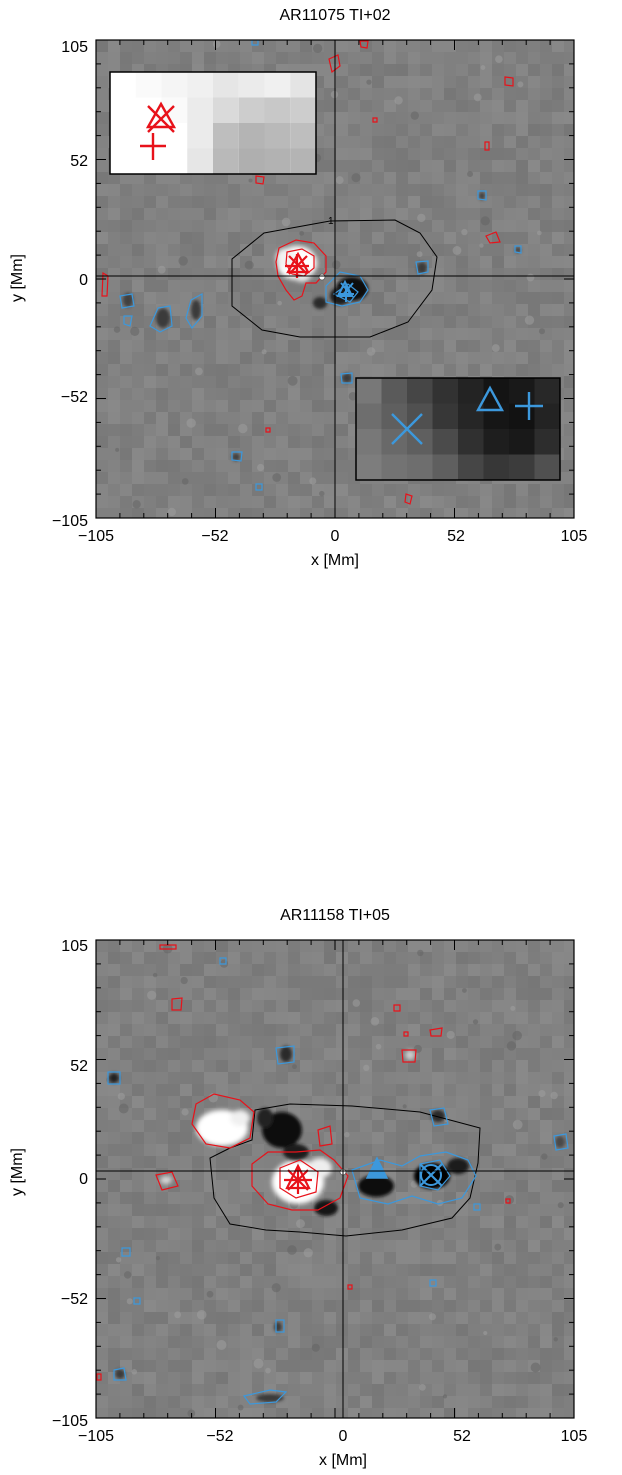  I want to click on panel-2-title: AR11158 TI+05, so click(335, 915).